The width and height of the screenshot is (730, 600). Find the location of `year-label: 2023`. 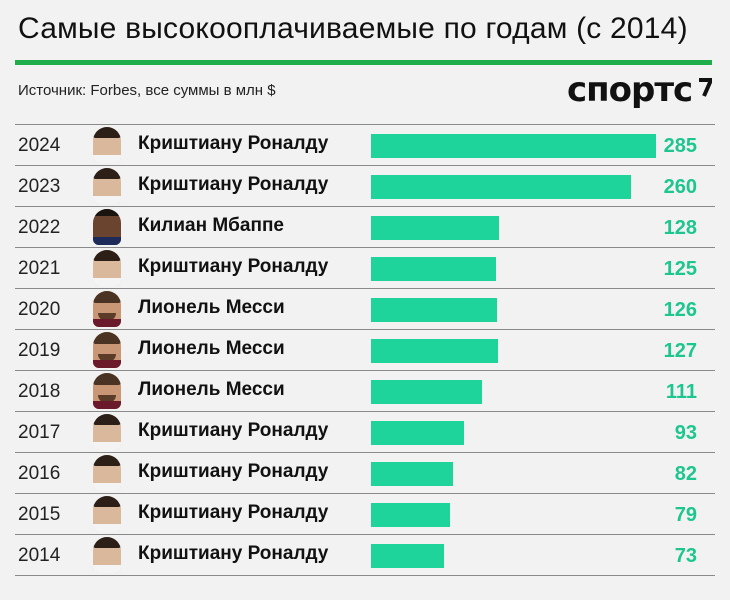

year-label: 2023 is located at coordinates (39, 186).